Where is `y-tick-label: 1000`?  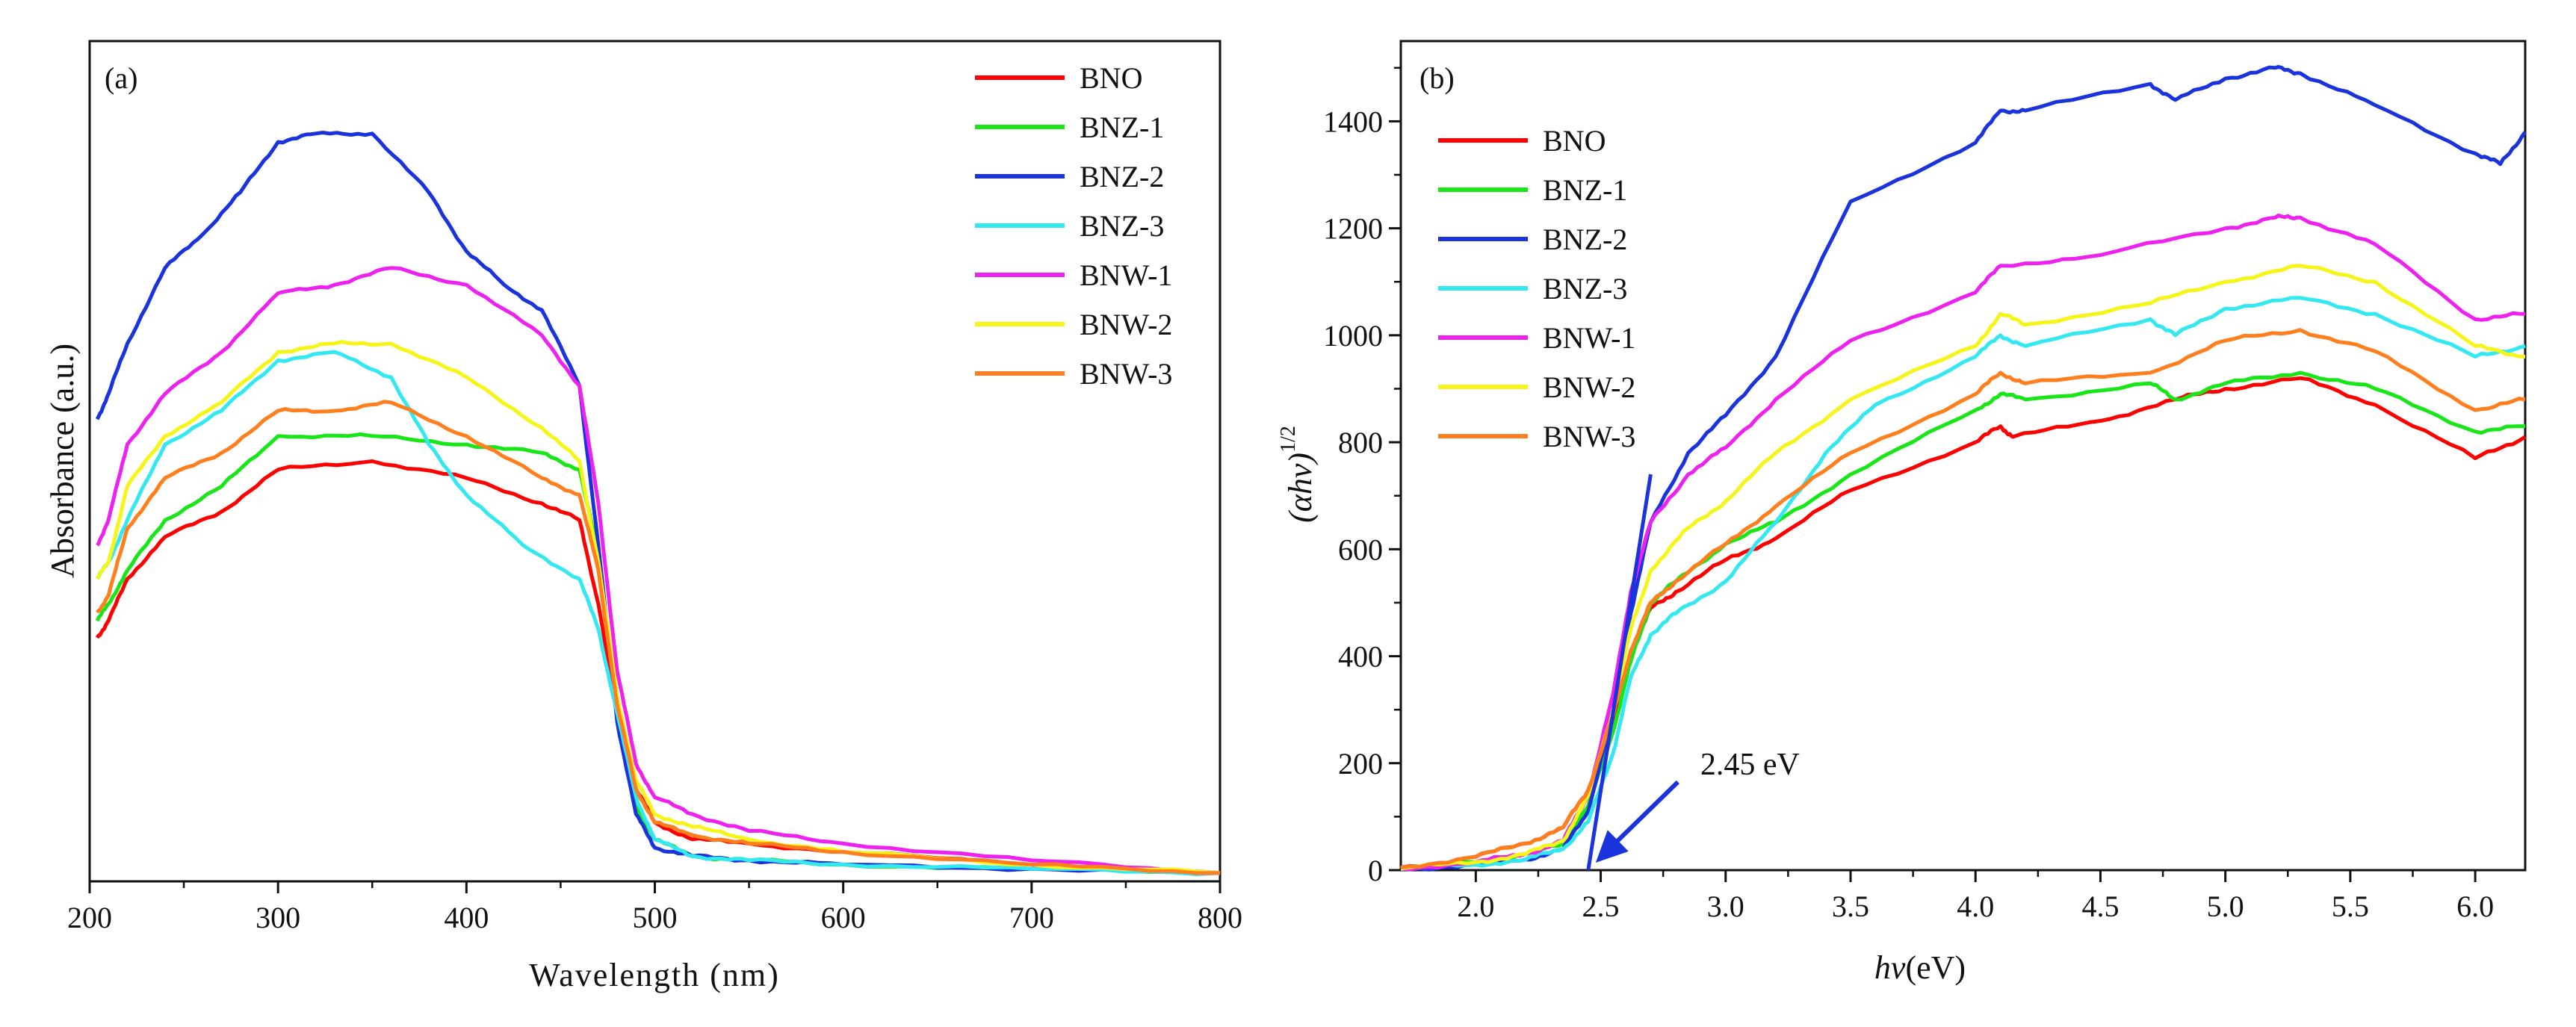
y-tick-label: 1000 is located at coordinates (1353, 336).